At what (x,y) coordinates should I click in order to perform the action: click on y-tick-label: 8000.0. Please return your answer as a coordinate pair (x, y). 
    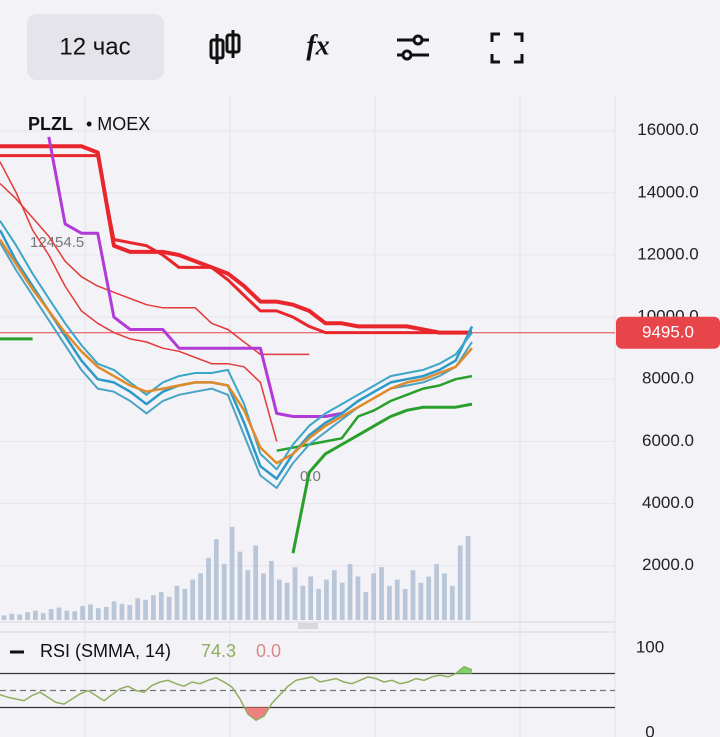
    Looking at the image, I should click on (668, 378).